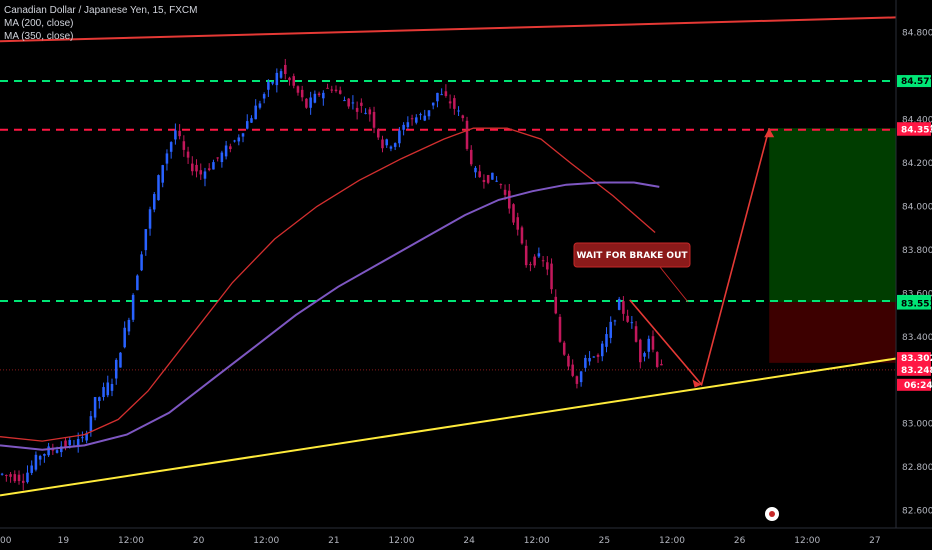 This screenshot has height=550, width=932. Describe the element at coordinates (917, 251) in the screenshot. I see `price-tick-label: 83.800` at that location.